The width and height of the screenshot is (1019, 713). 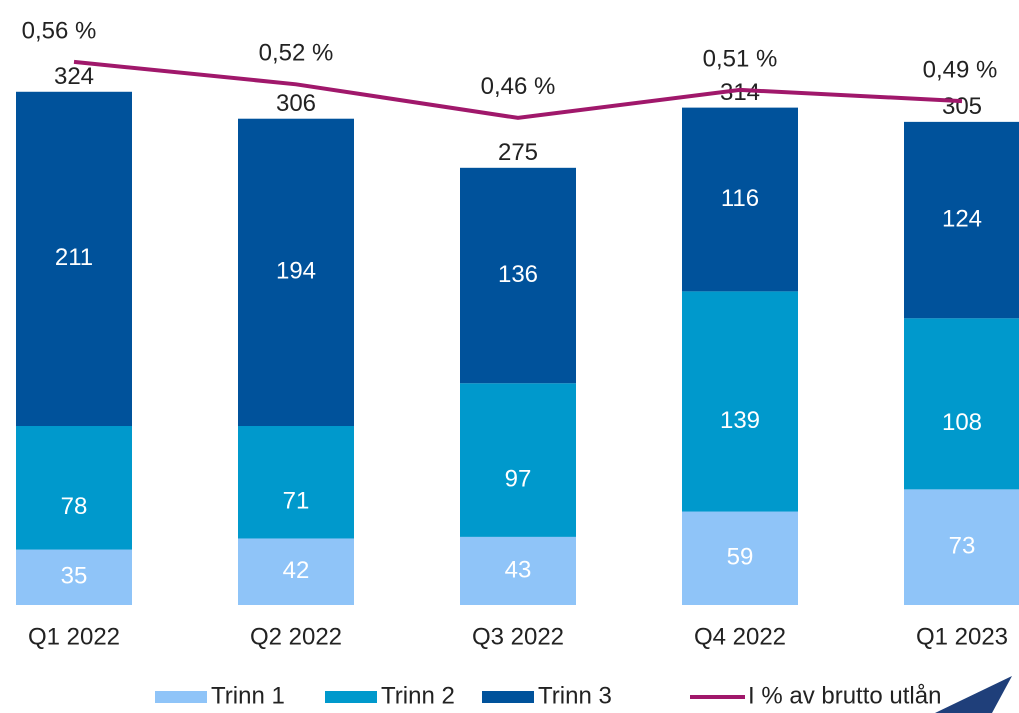 I want to click on bar-value-label: 43, so click(x=518, y=569).